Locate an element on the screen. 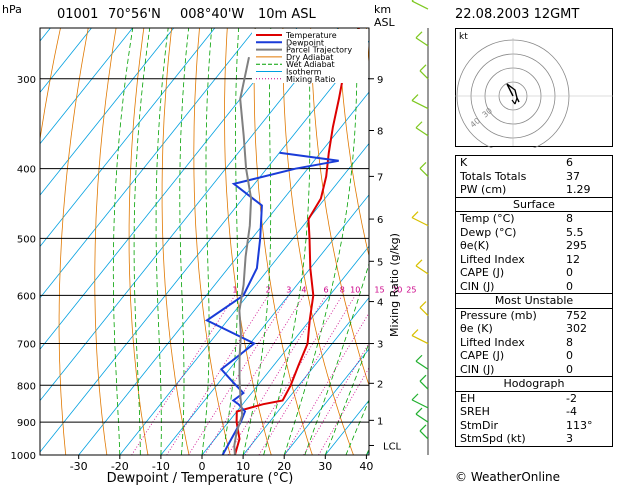 The width and height of the screenshot is (629, 486). height-tick-label: LCL is located at coordinates (392, 446).